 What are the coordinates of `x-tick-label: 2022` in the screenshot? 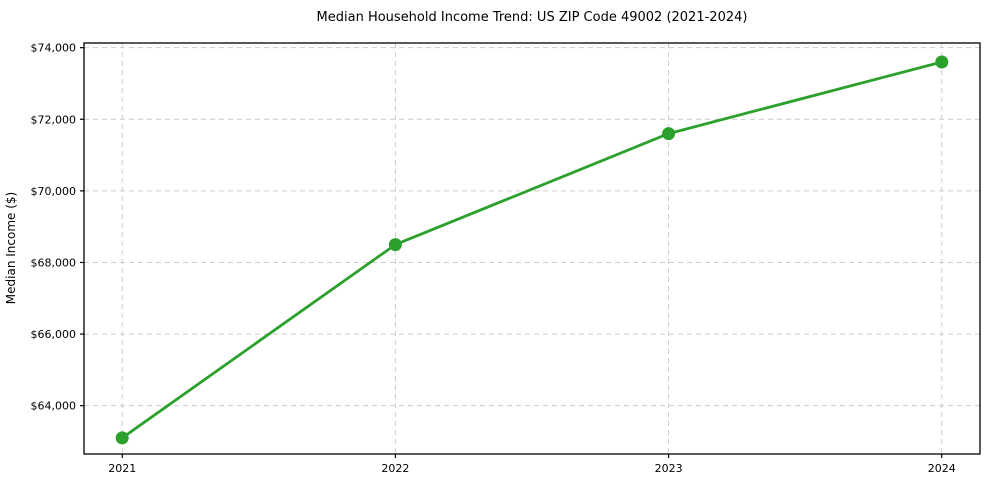 It's located at (395, 468).